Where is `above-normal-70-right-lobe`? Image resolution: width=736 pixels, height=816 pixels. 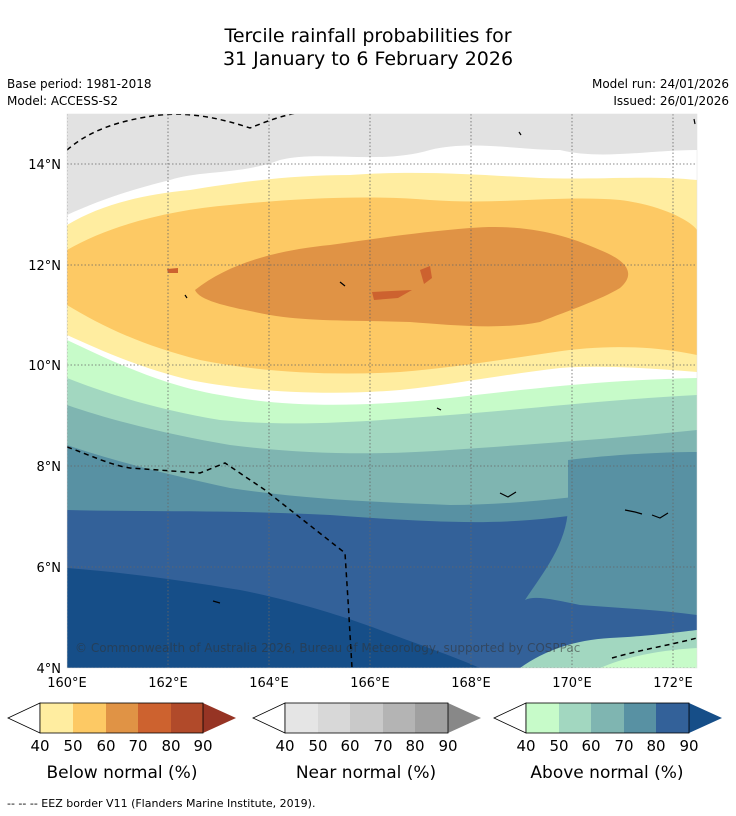
above-normal-70-right-lobe is located at coordinates (611, 533).